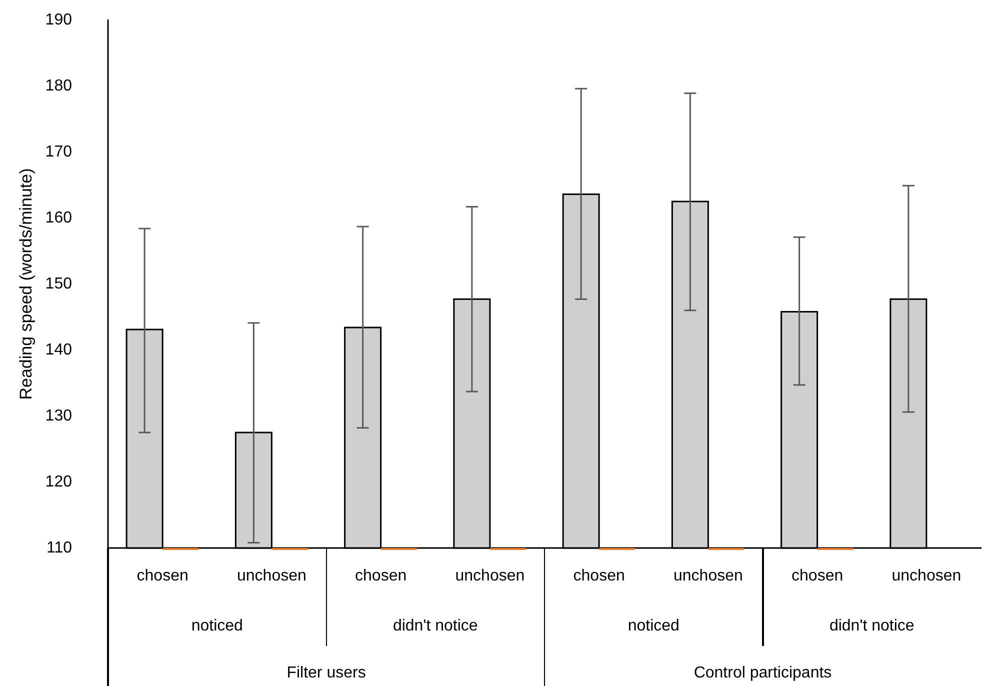 The width and height of the screenshot is (993, 686). Describe the element at coordinates (58, 350) in the screenshot. I see `y-tick-label: 140` at that location.